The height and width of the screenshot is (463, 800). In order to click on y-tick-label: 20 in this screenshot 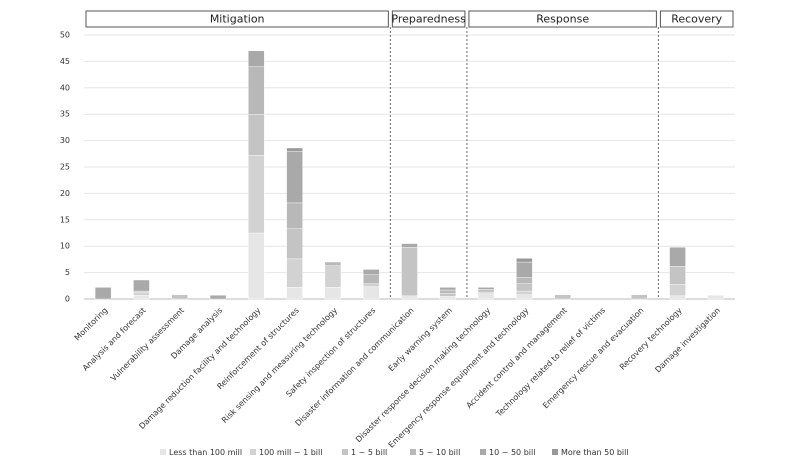, I will do `click(65, 193)`.